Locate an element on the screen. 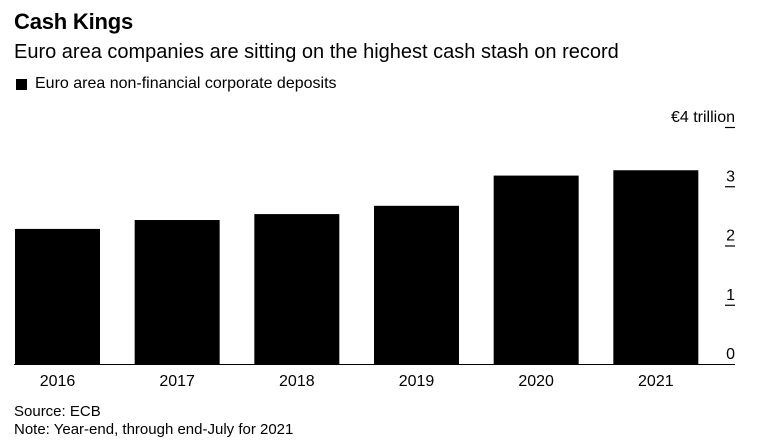 The height and width of the screenshot is (447, 760). chart-title: Cash Kings is located at coordinates (74, 21).